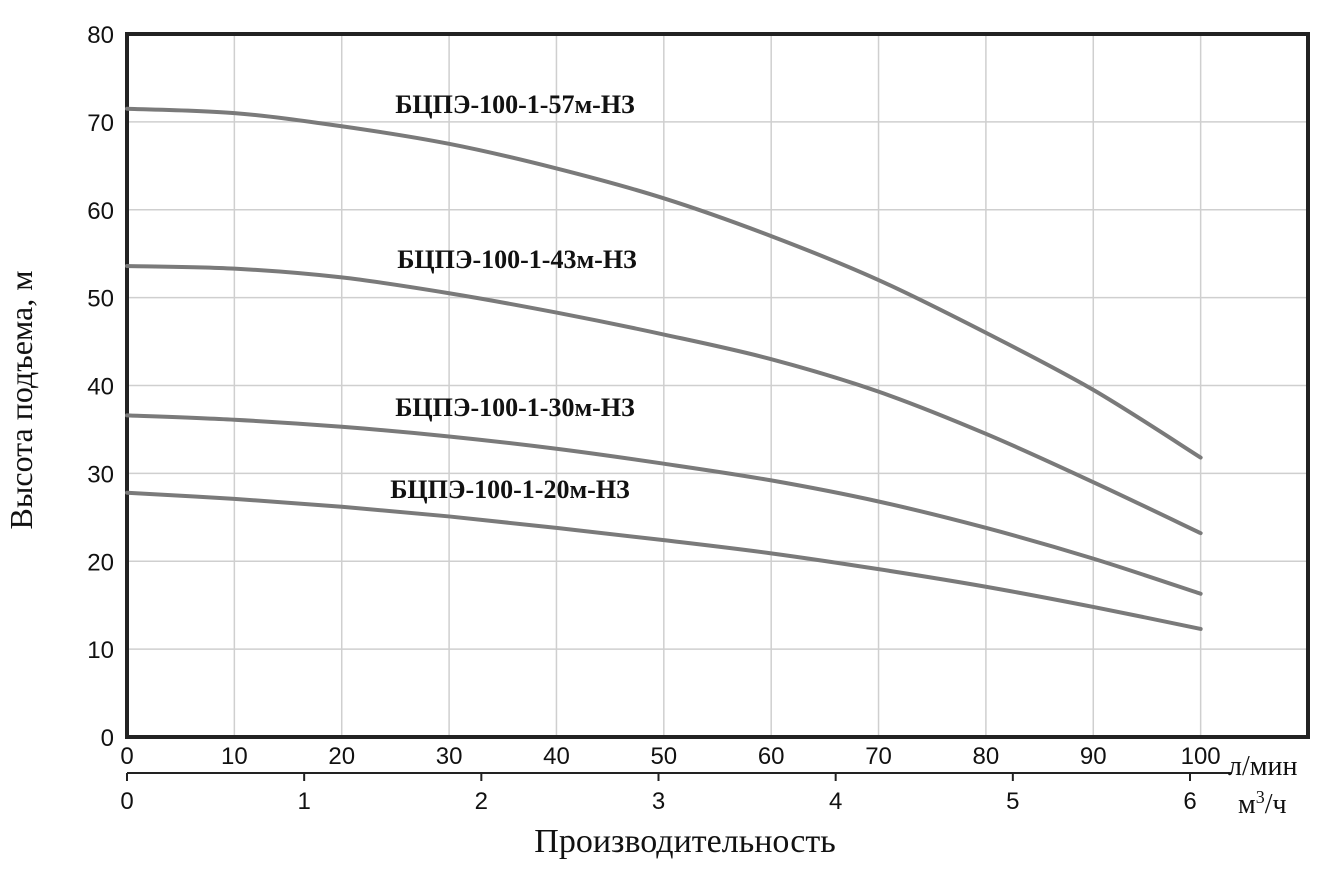 The height and width of the screenshot is (871, 1340). What do you see at coordinates (878, 756) in the screenshot?
I see `x-tick-label: 70` at bounding box center [878, 756].